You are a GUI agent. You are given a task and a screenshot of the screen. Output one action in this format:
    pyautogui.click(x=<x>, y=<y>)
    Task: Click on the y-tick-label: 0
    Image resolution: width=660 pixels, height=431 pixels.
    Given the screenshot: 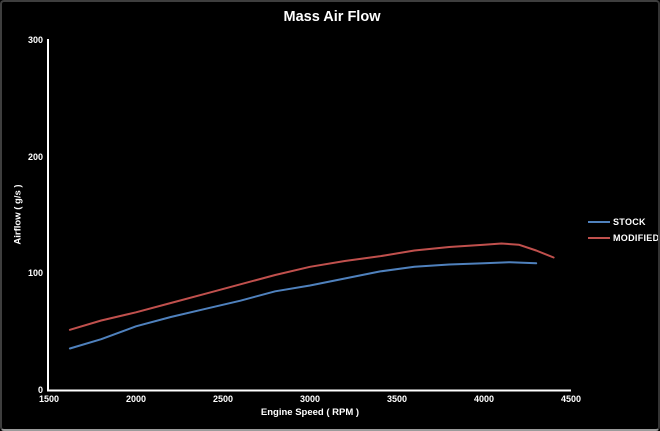 What is the action you would take?
    pyautogui.click(x=40, y=390)
    